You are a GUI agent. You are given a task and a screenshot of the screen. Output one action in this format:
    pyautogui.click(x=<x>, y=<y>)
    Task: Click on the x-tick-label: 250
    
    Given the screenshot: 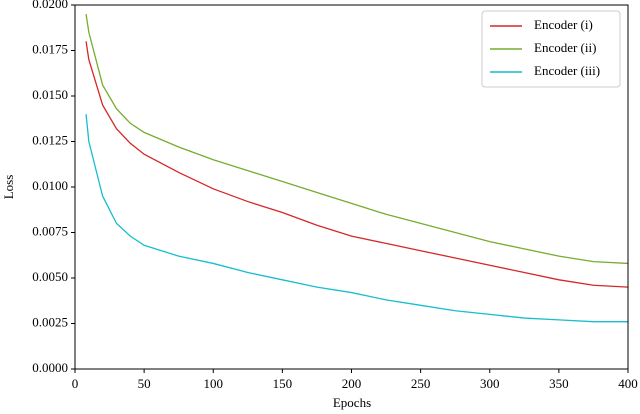 What is the action you would take?
    pyautogui.click(x=421, y=383)
    